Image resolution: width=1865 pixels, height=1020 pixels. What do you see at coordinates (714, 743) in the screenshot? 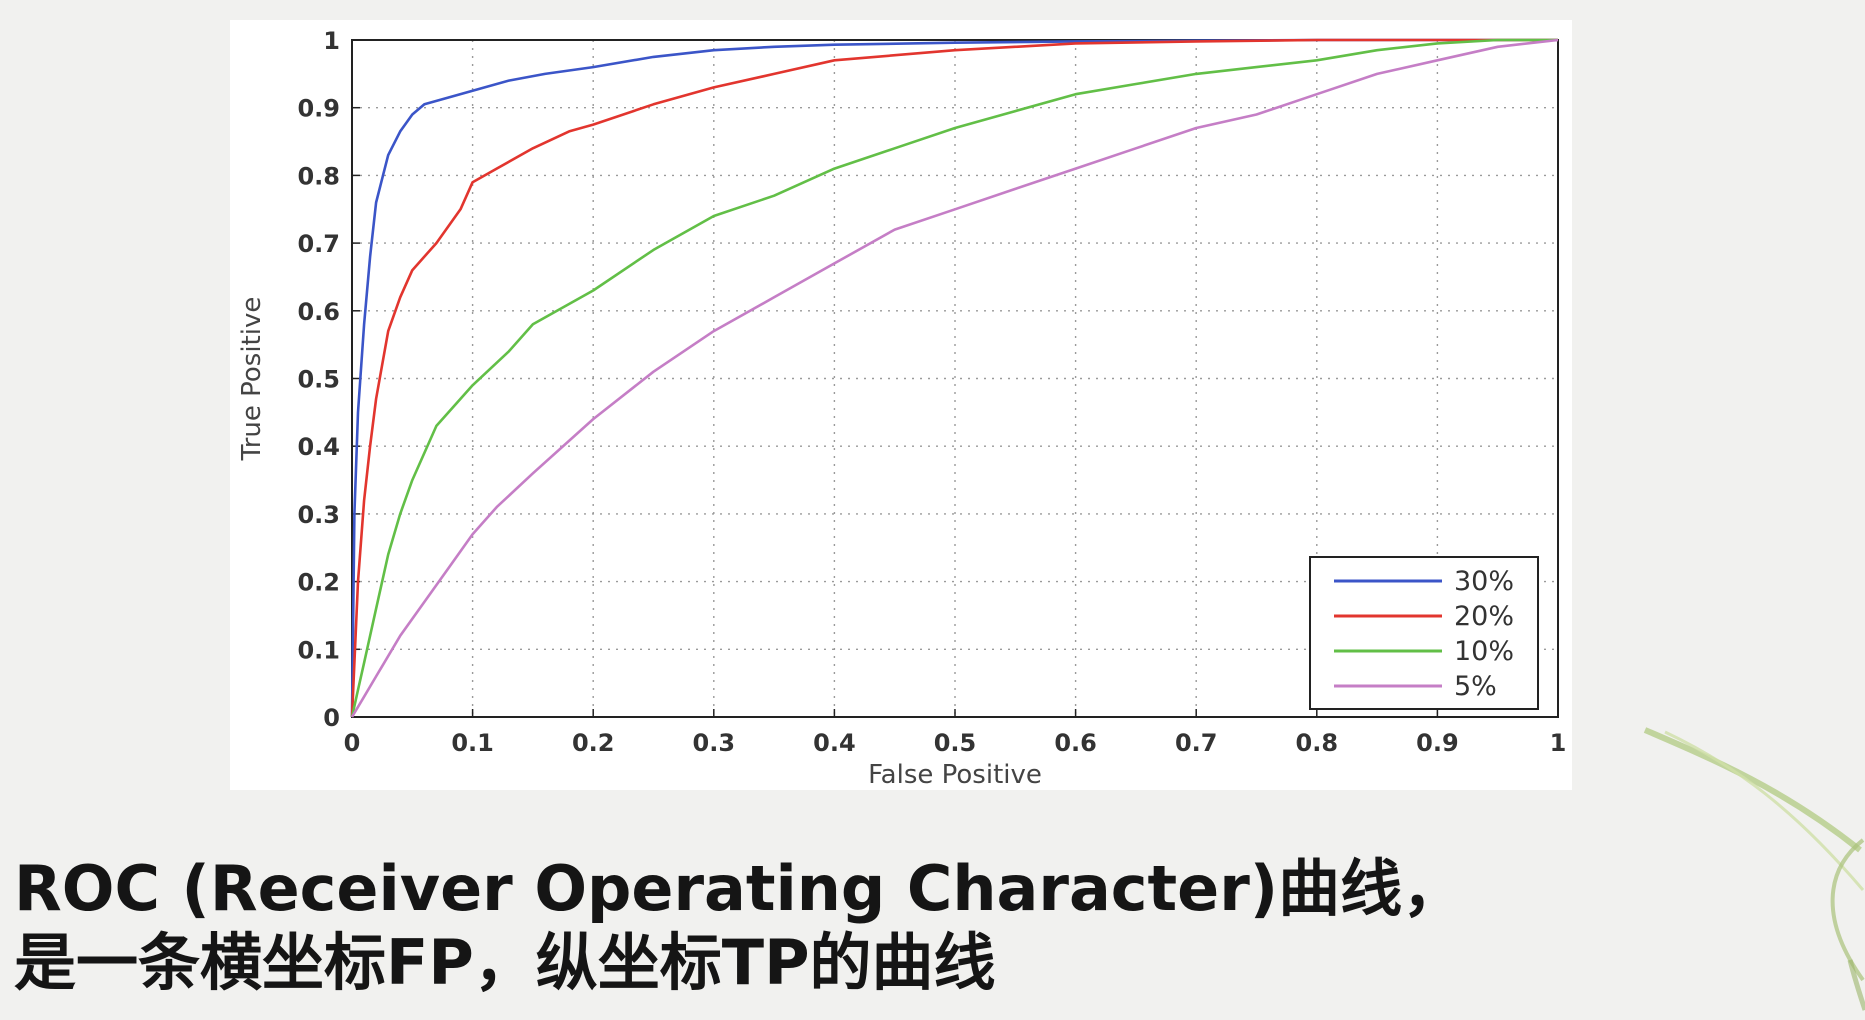
I see `x-tick-label: 0.3` at bounding box center [714, 743].